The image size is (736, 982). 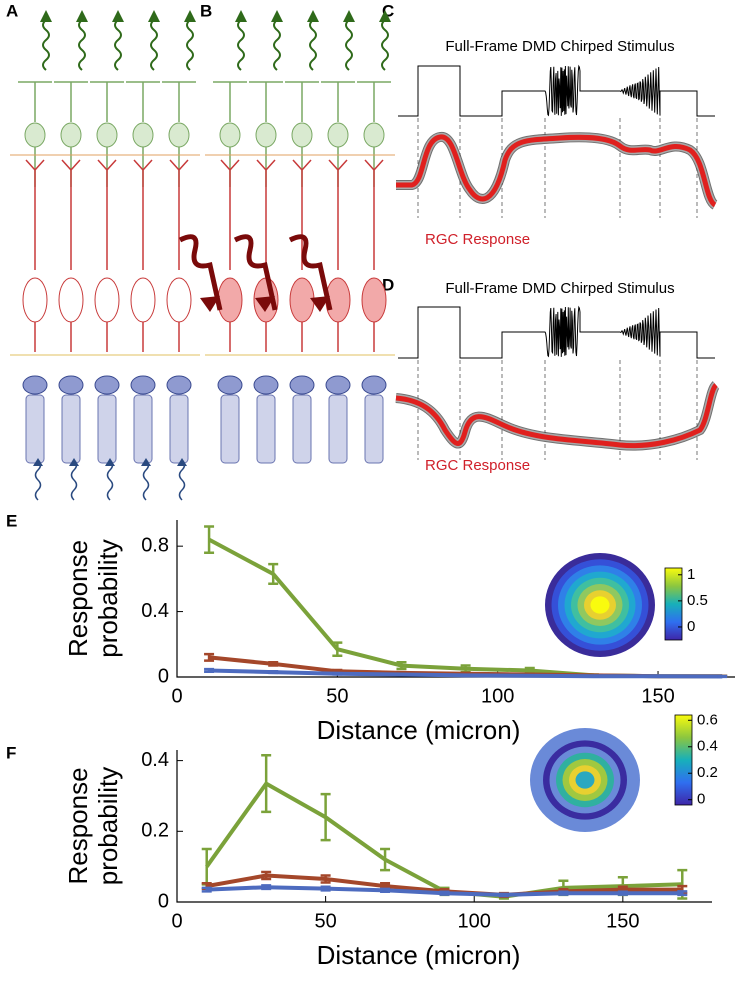 What do you see at coordinates (600, 605) in the screenshot?
I see `inset-ring` at bounding box center [600, 605].